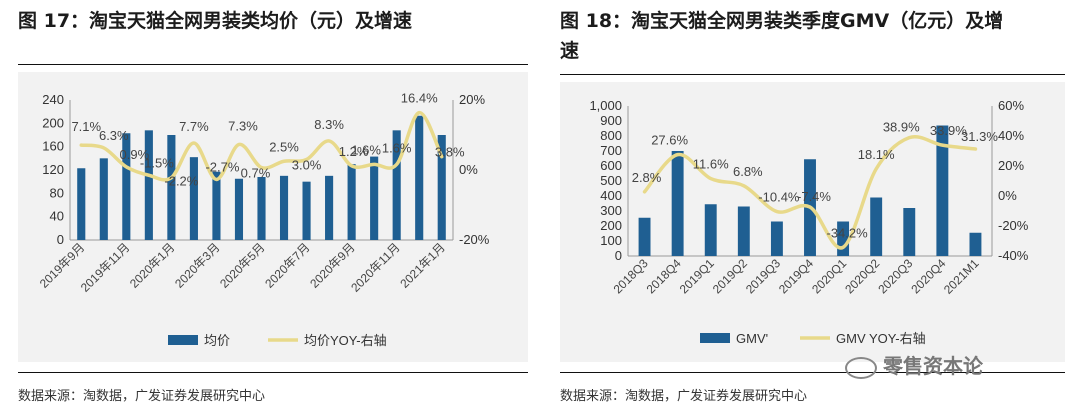  What do you see at coordinates (135, 154) in the screenshot?
I see `left-line-data-label: 0.9%` at bounding box center [135, 154].